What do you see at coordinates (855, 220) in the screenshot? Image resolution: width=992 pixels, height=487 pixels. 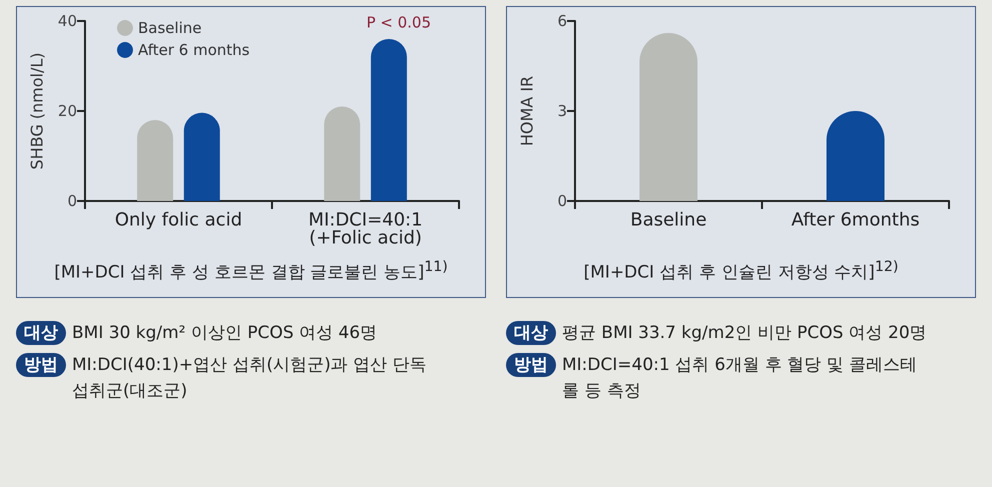 I see `x-tick-label: After 6months` at bounding box center [855, 220].